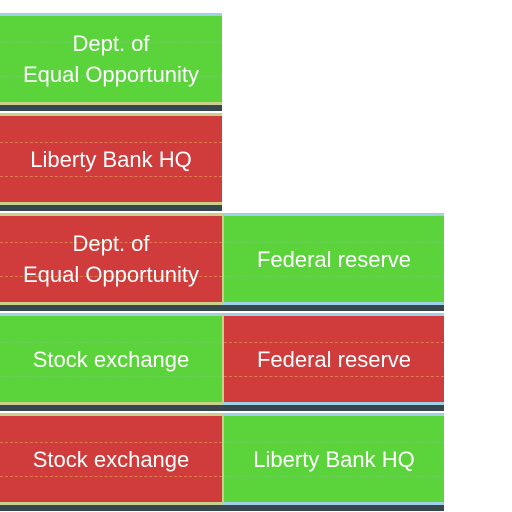 This screenshot has height=512, width=512. I want to click on card-left-5: Stock exchange, so click(111, 459).